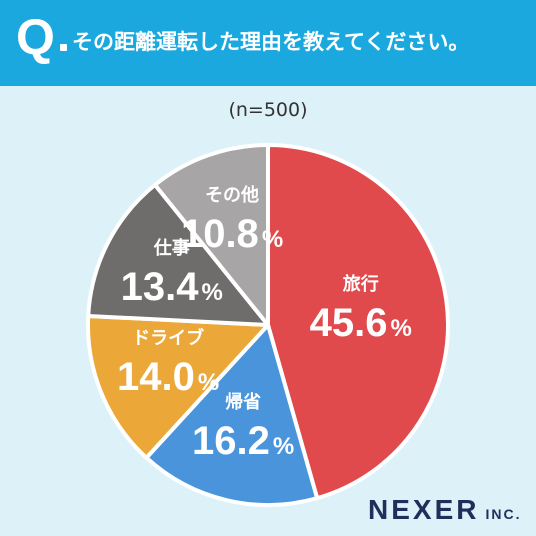  Describe the element at coordinates (271, 42) in the screenshot. I see `question-text: その距離運転した理由を教えてください。` at that location.